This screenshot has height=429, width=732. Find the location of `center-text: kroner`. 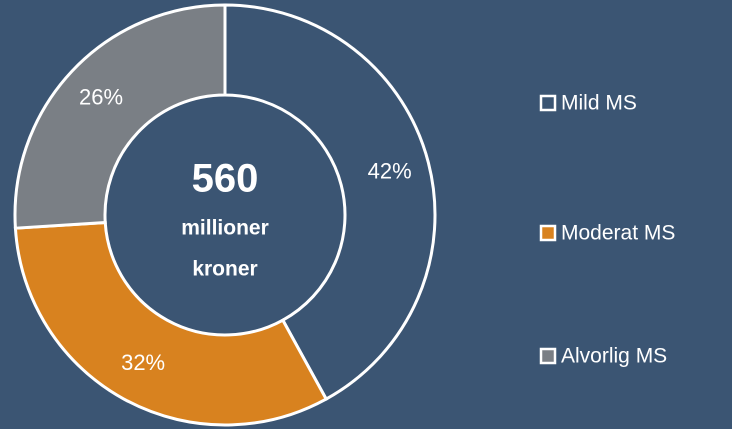

center-text: kroner is located at coordinates (224, 269).